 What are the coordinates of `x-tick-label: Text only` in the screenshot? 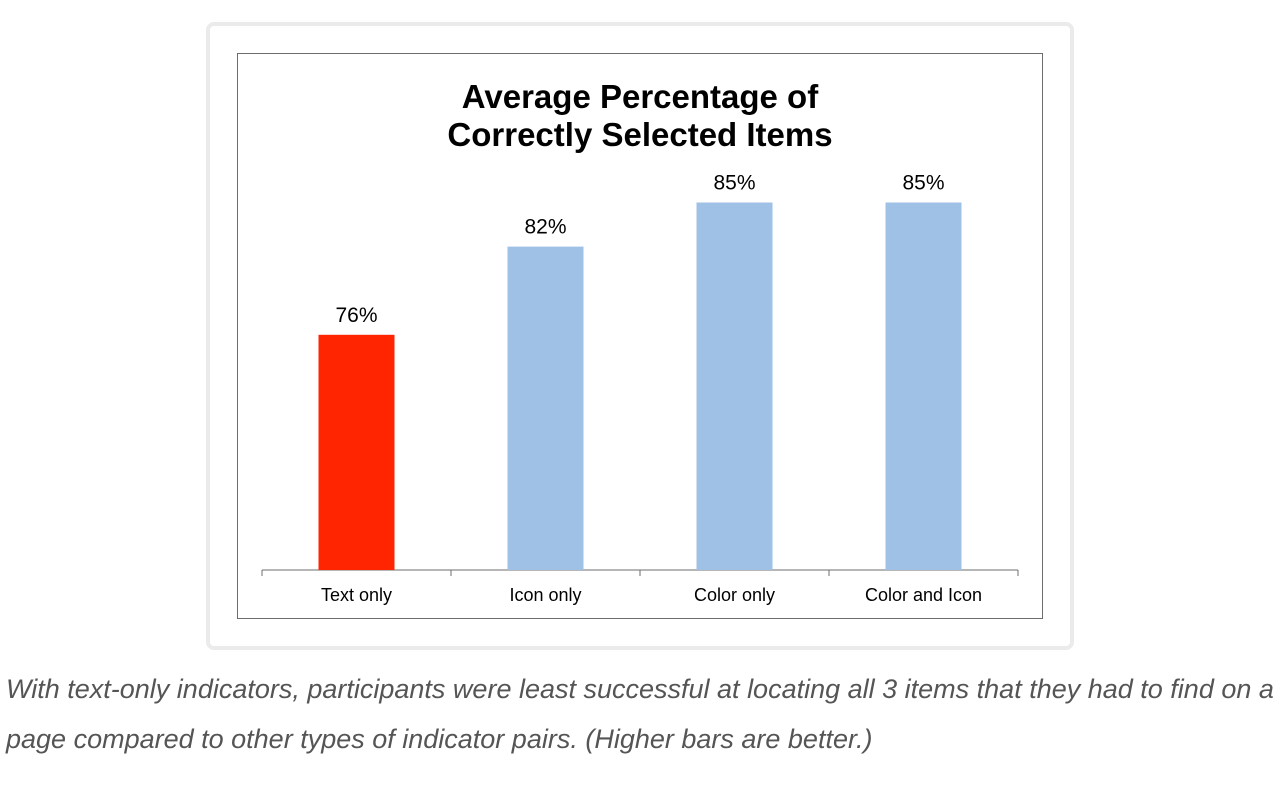 It's located at (356, 595).